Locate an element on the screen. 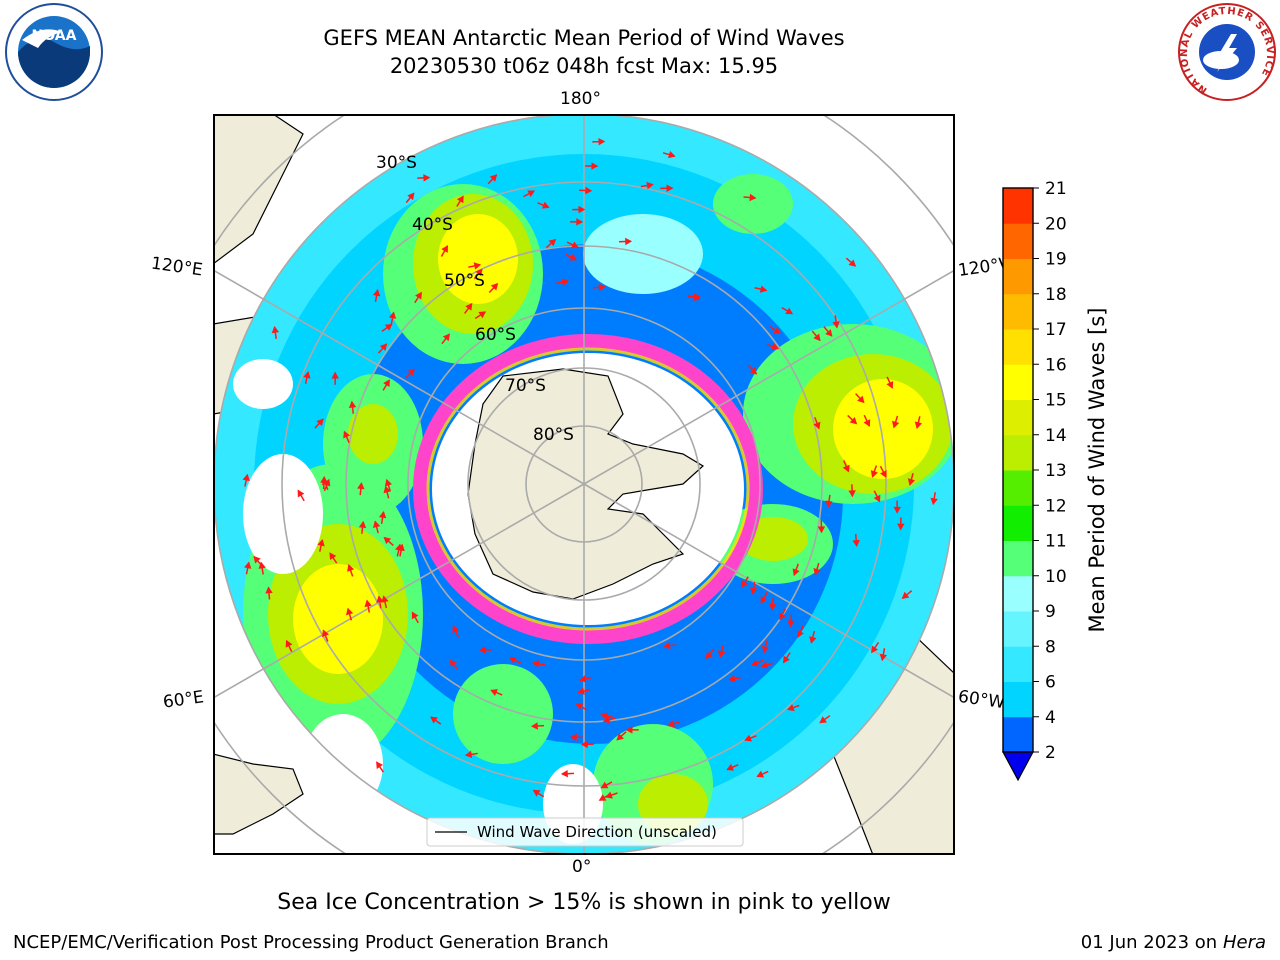 Image resolution: width=1280 pixels, height=960 pixels. lat-label-40s: 40°S is located at coordinates (432, 225).